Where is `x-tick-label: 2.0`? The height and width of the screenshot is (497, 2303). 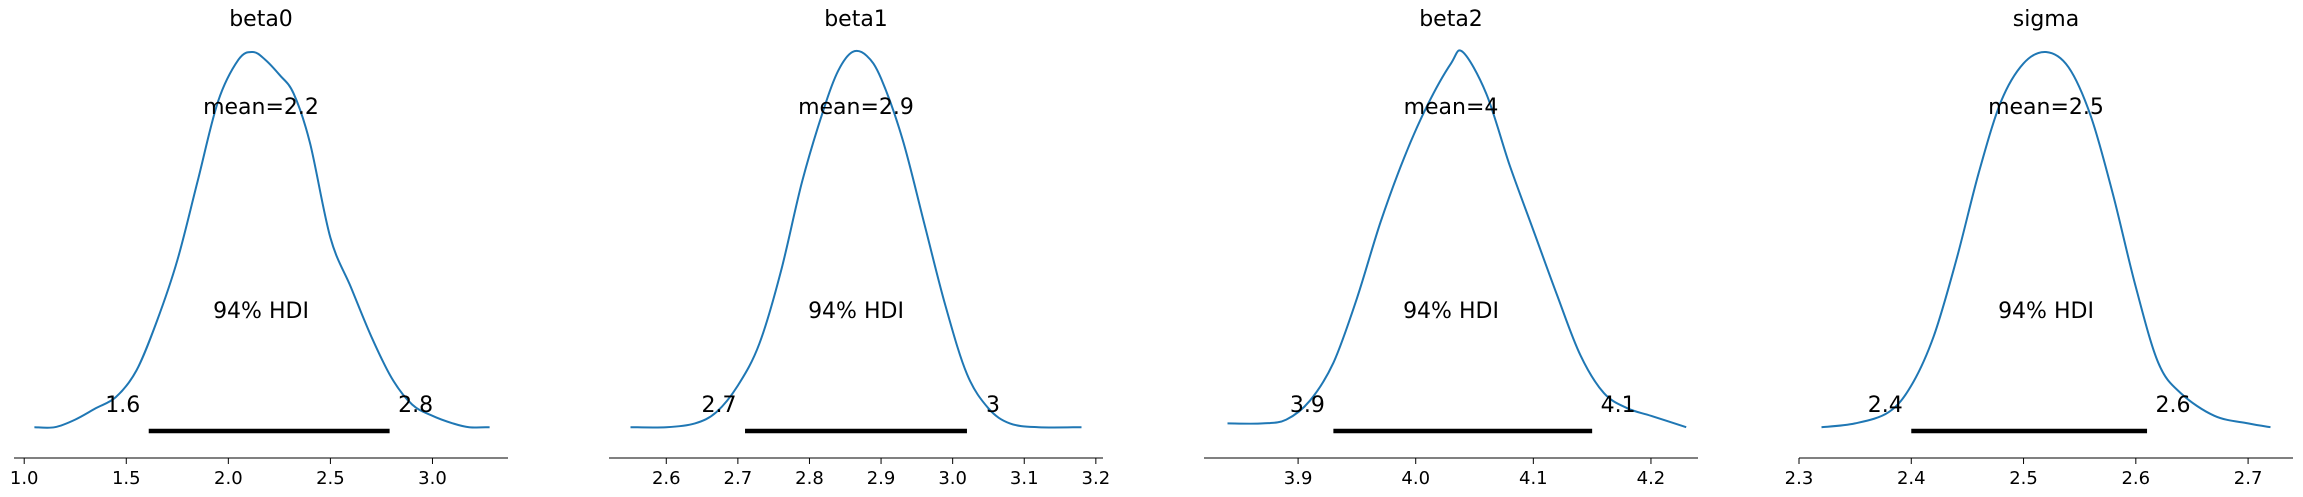 x-tick-label: 2.0 is located at coordinates (228, 478).